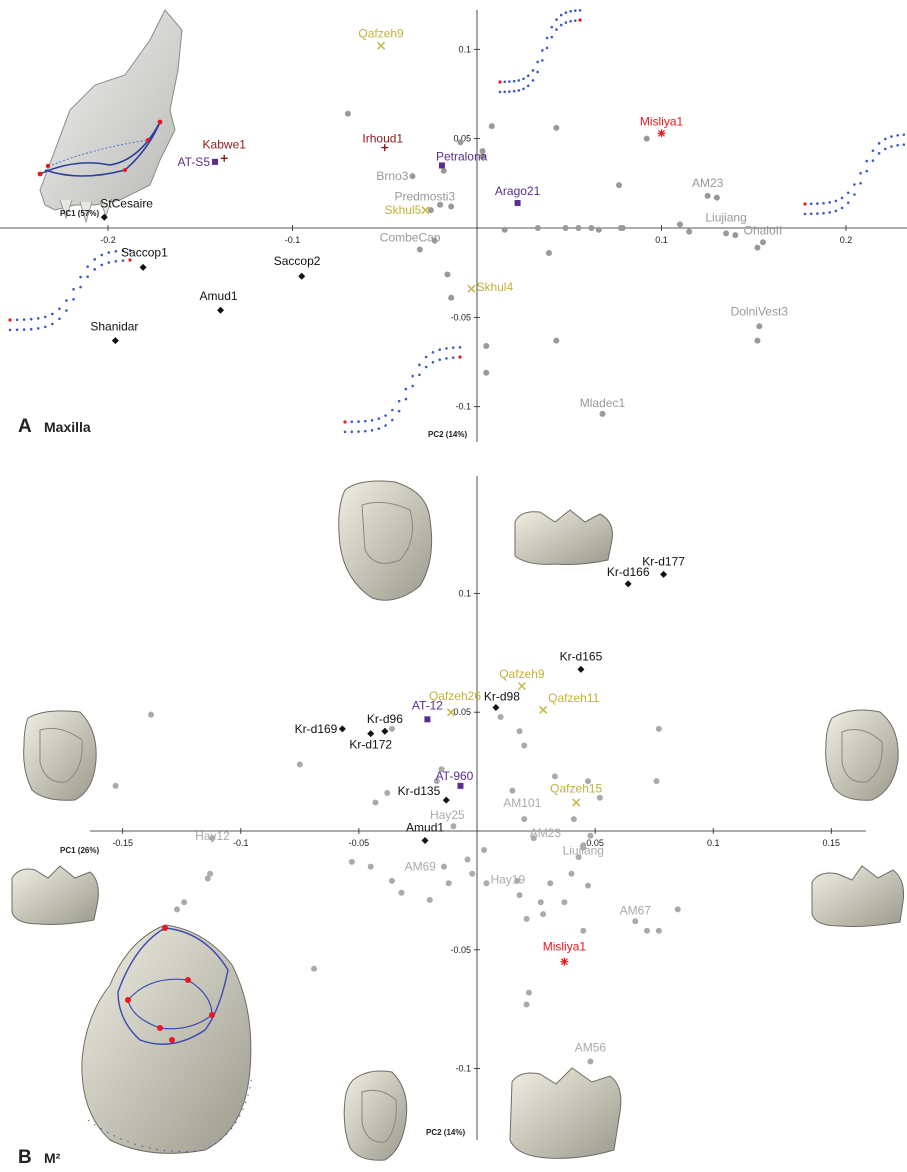 The image size is (907, 1172). What do you see at coordinates (215, 161) in the screenshot?
I see `point-at-s5-marker` at bounding box center [215, 161].